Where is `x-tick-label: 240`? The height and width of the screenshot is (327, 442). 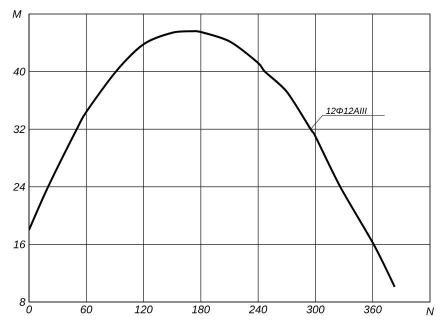
x-tick-label: 240 is located at coordinates (258, 310).